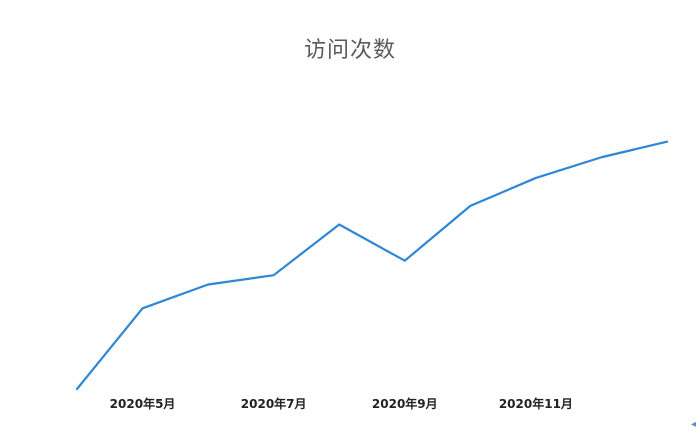 The width and height of the screenshot is (700, 434). I want to click on x-tick-label: 2020年5月, so click(143, 403).